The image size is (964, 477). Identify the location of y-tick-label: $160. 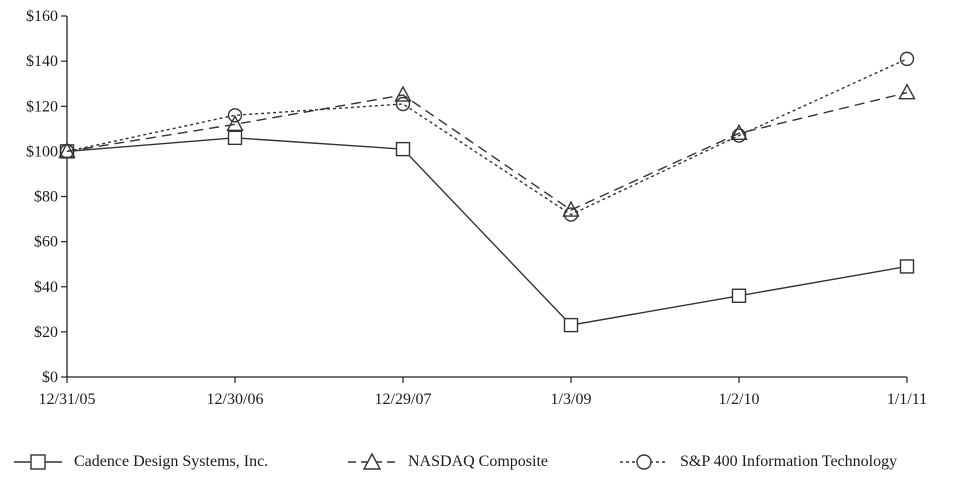
(42, 16).